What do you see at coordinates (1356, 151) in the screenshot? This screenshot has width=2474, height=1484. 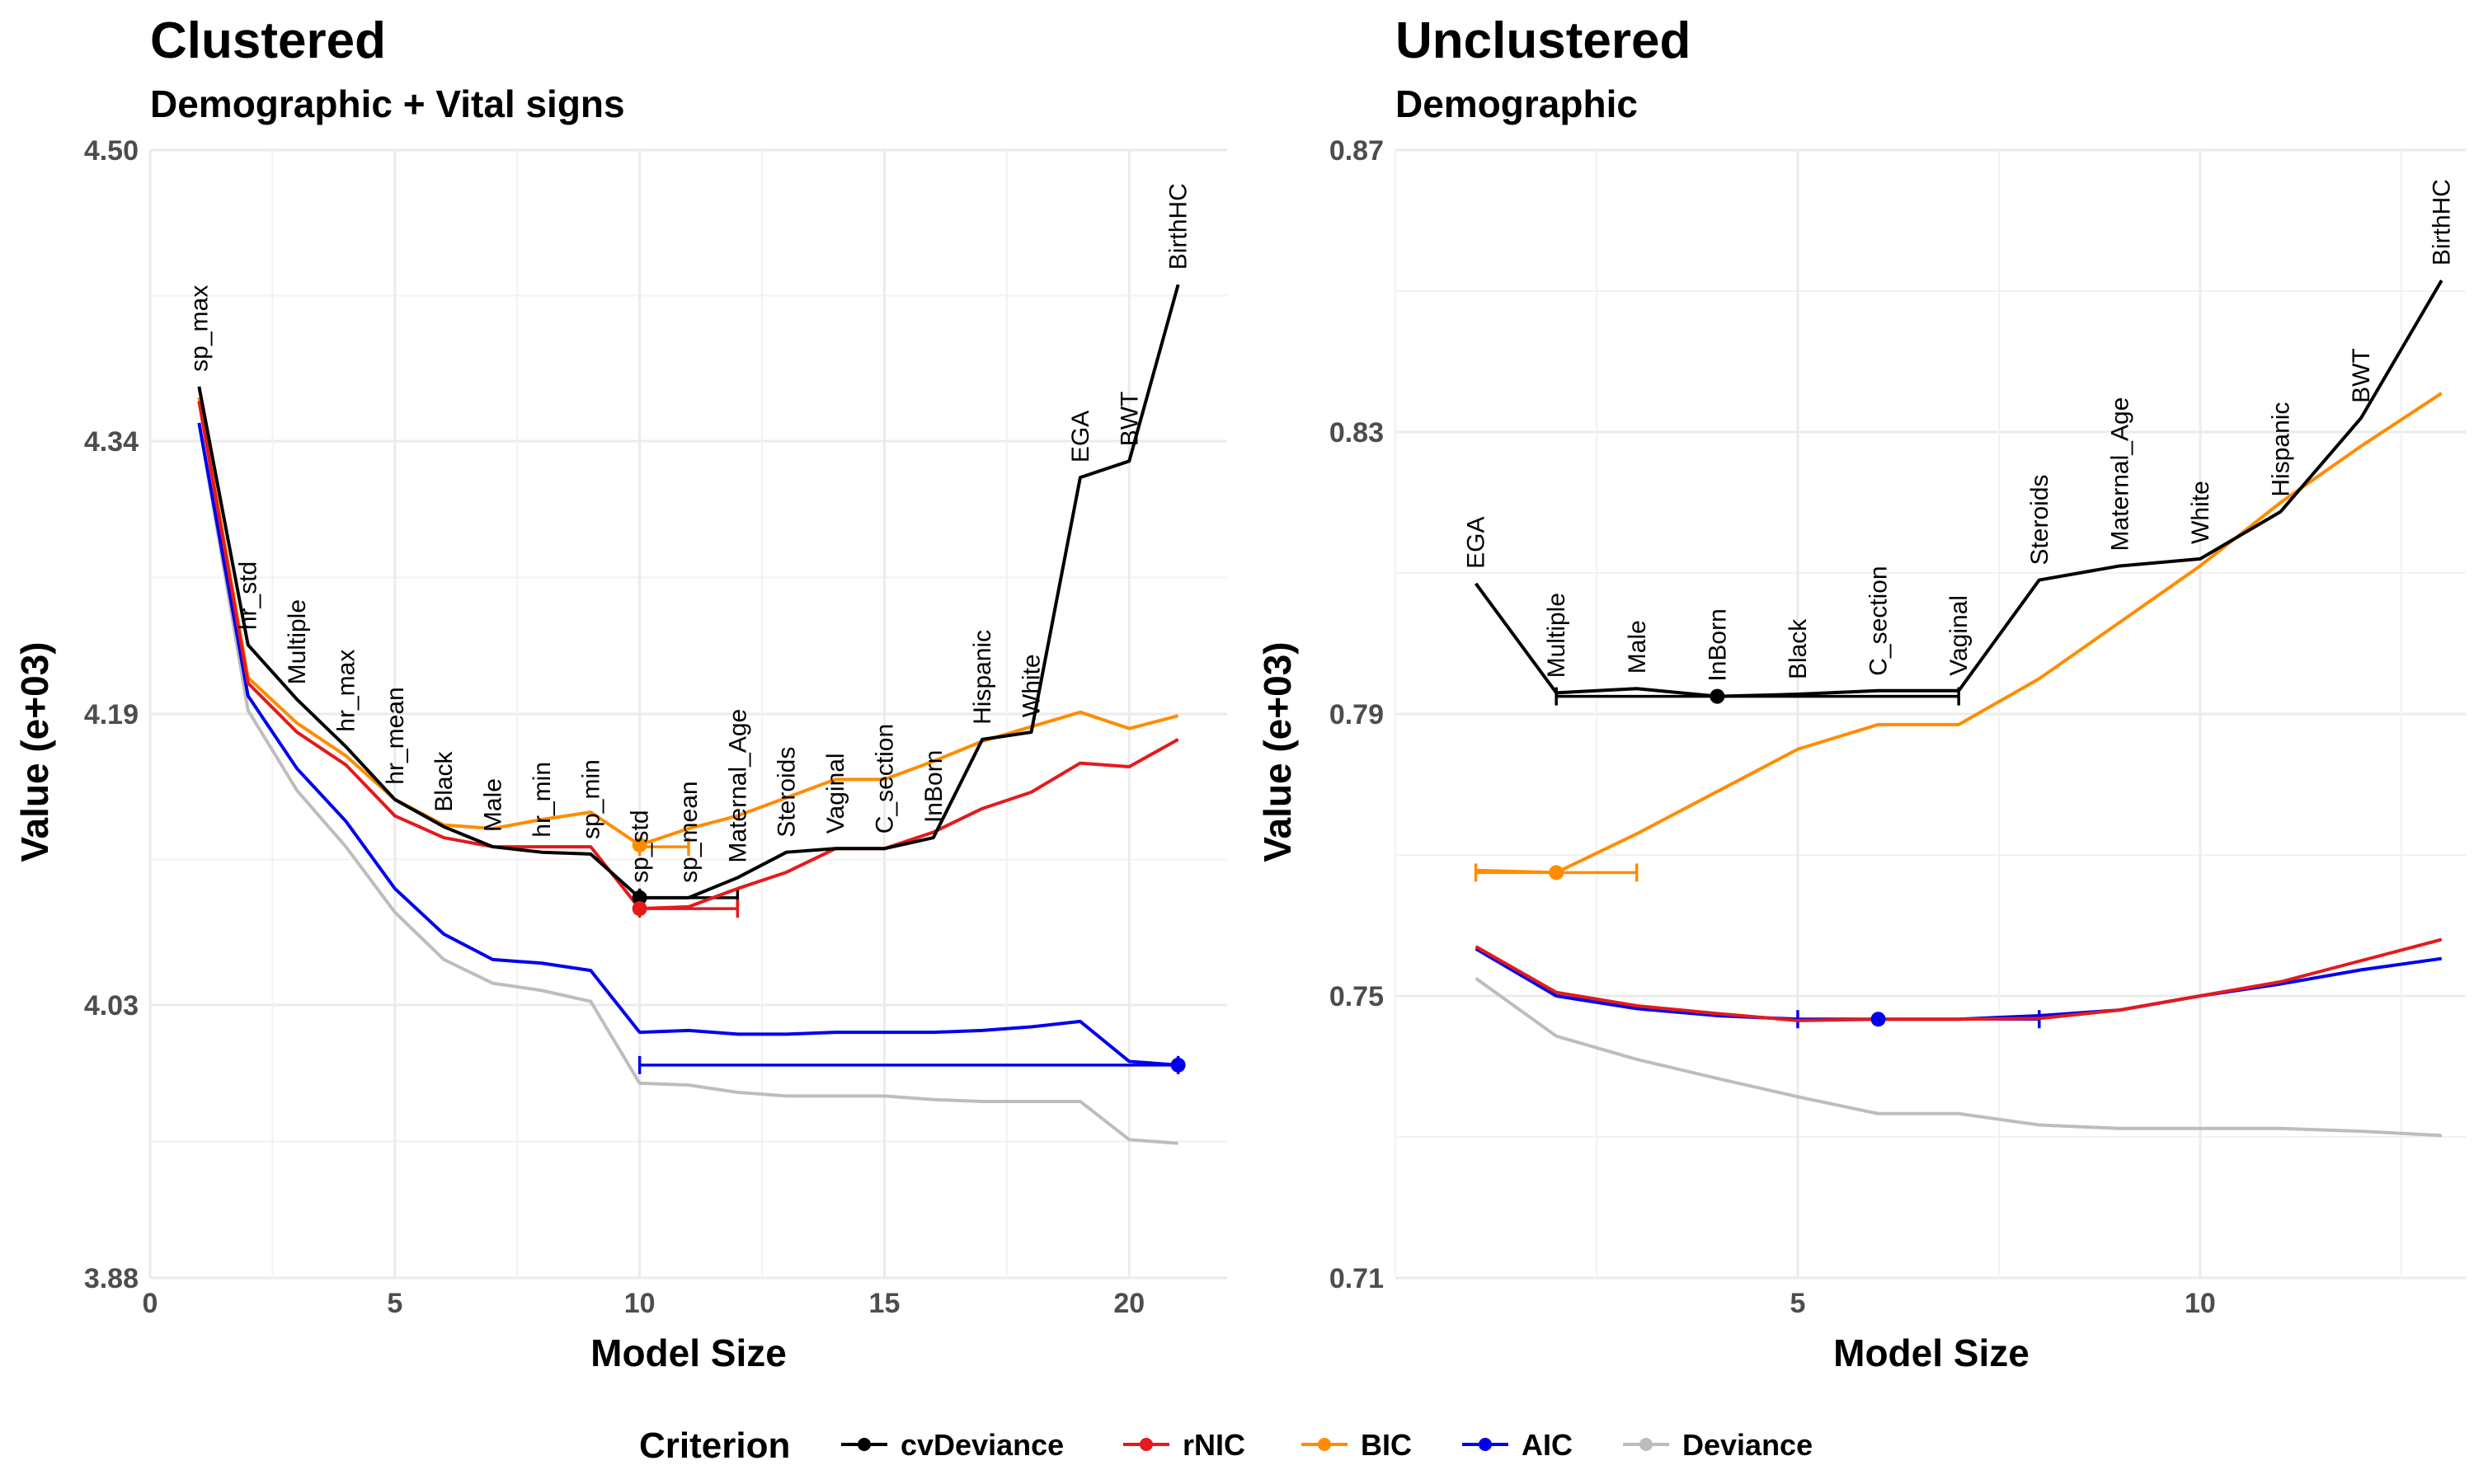 I see `y-tick-label: 0.87` at bounding box center [1356, 151].